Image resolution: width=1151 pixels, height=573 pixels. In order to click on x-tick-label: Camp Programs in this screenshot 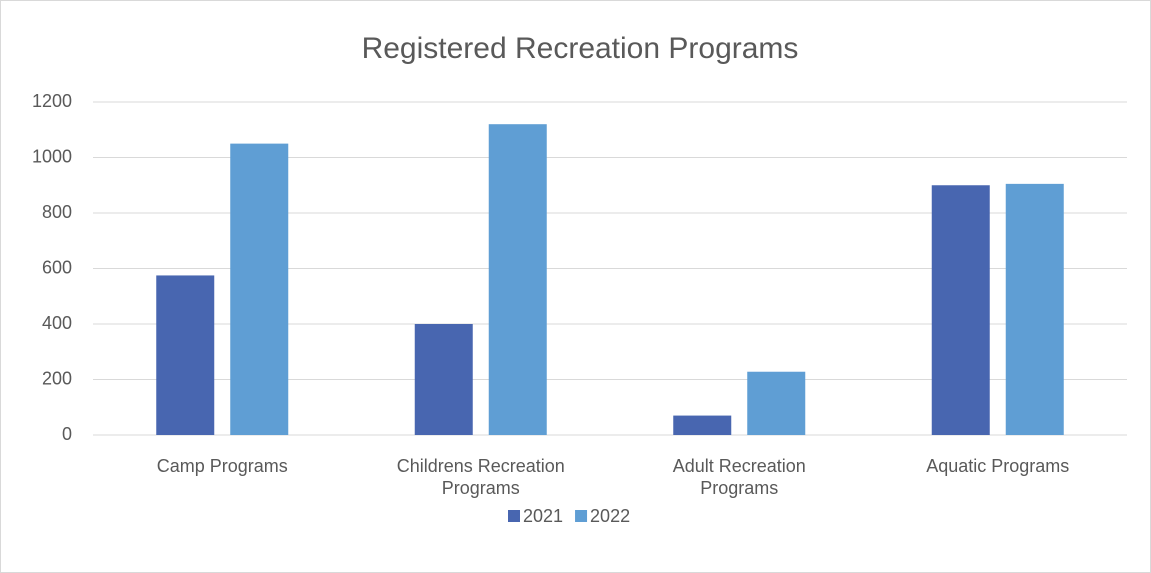, I will do `click(222, 466)`.